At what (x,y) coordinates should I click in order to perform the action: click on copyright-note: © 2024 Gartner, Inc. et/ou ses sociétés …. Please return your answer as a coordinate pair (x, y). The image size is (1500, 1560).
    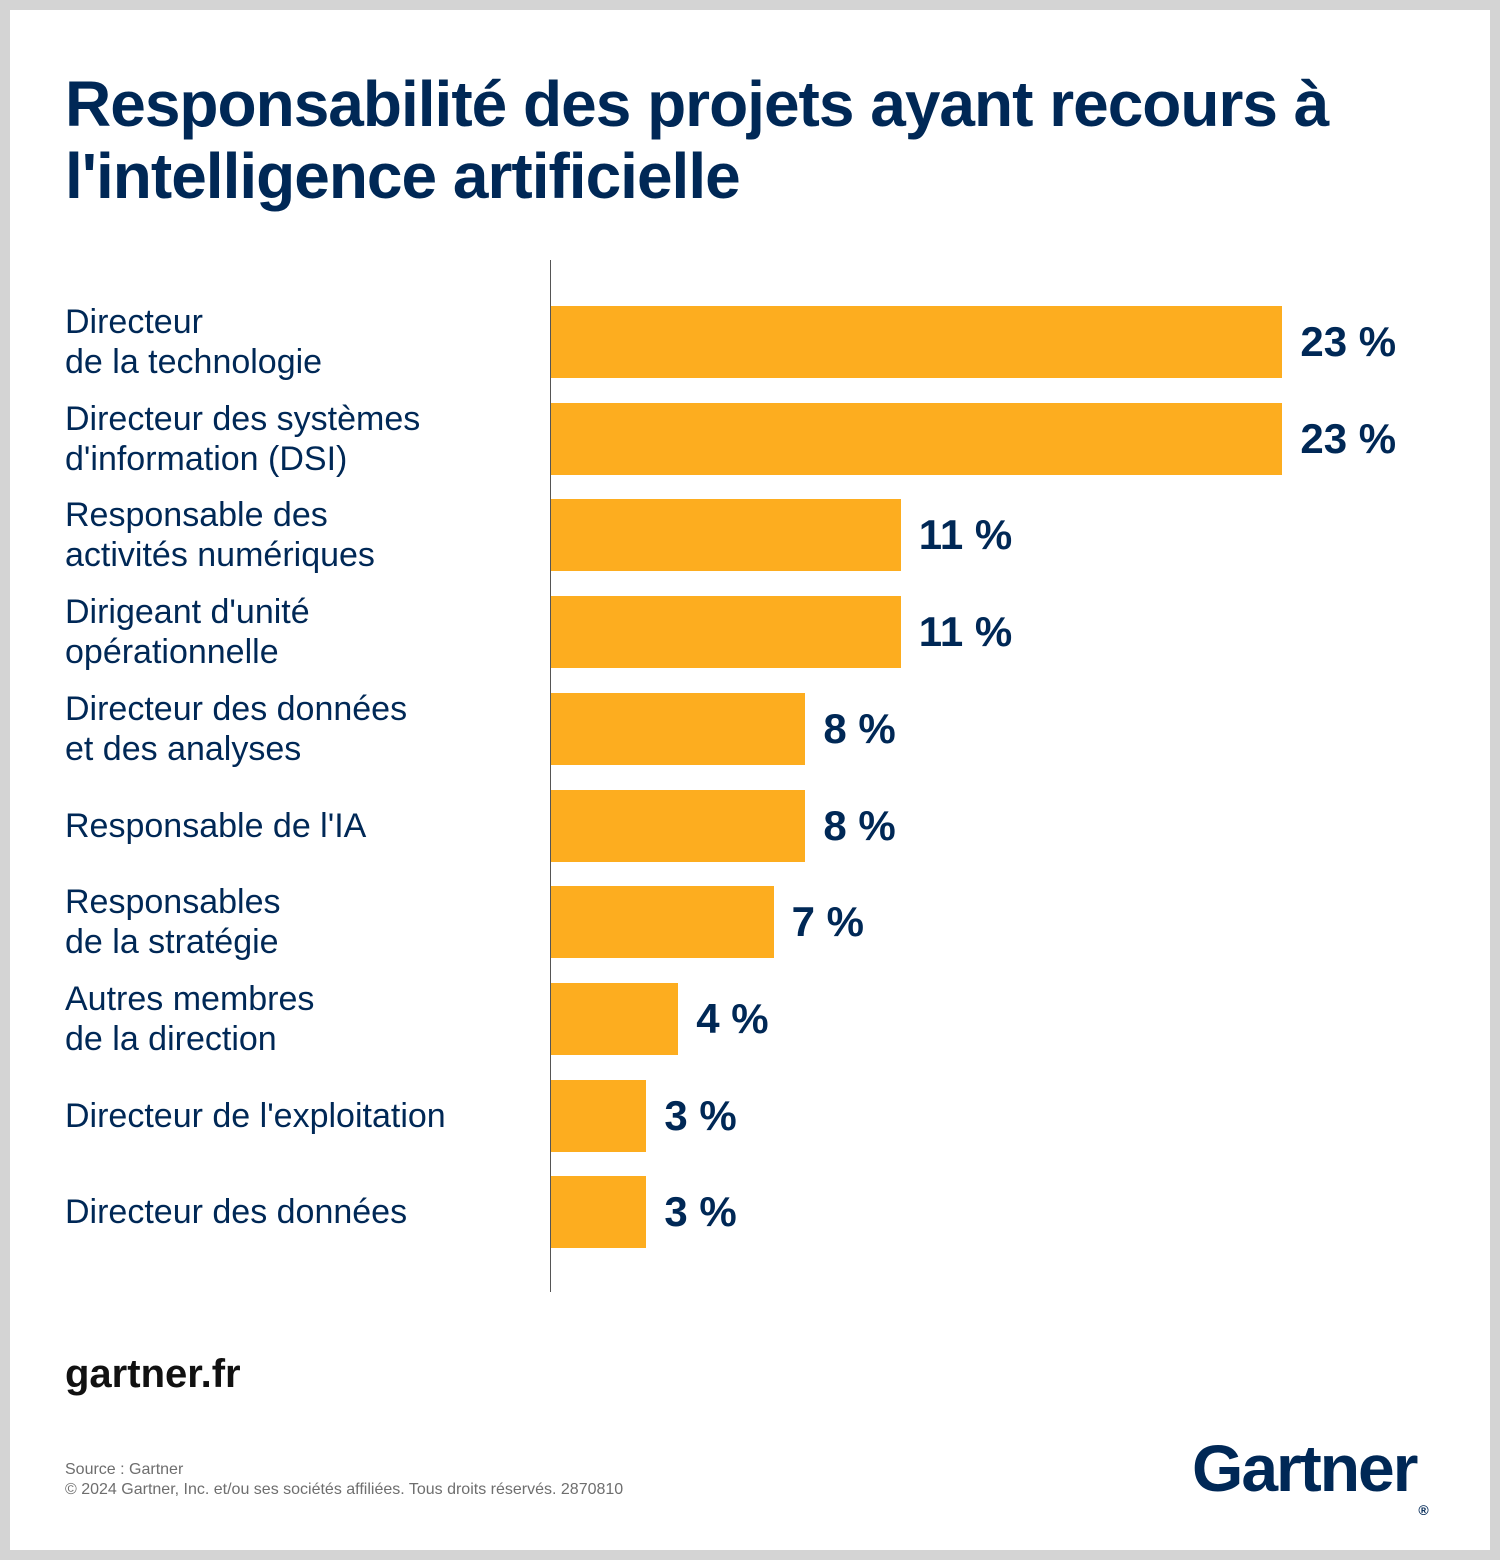
    Looking at the image, I should click on (344, 1489).